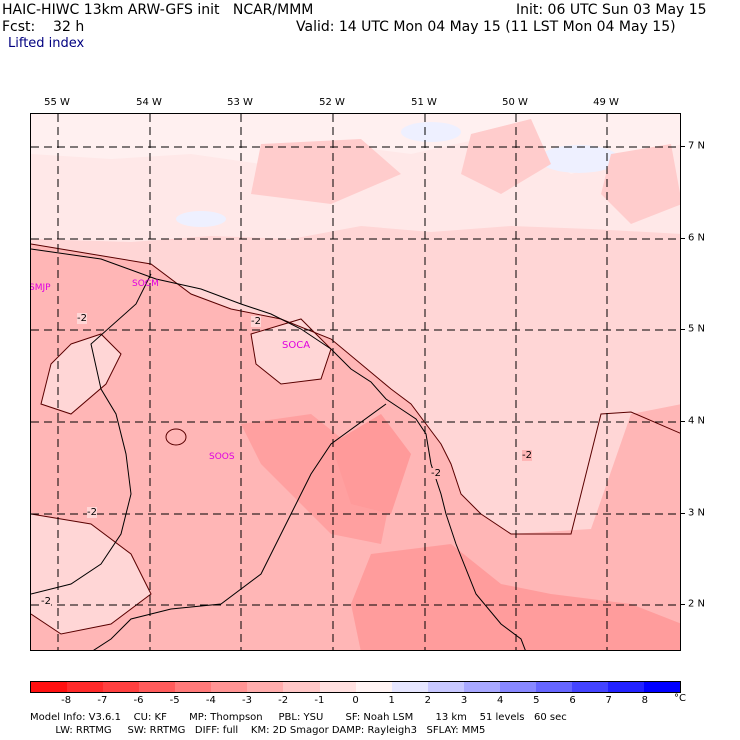 The image size is (740, 740). I want to click on lat-label-5n: 5 N, so click(697, 329).